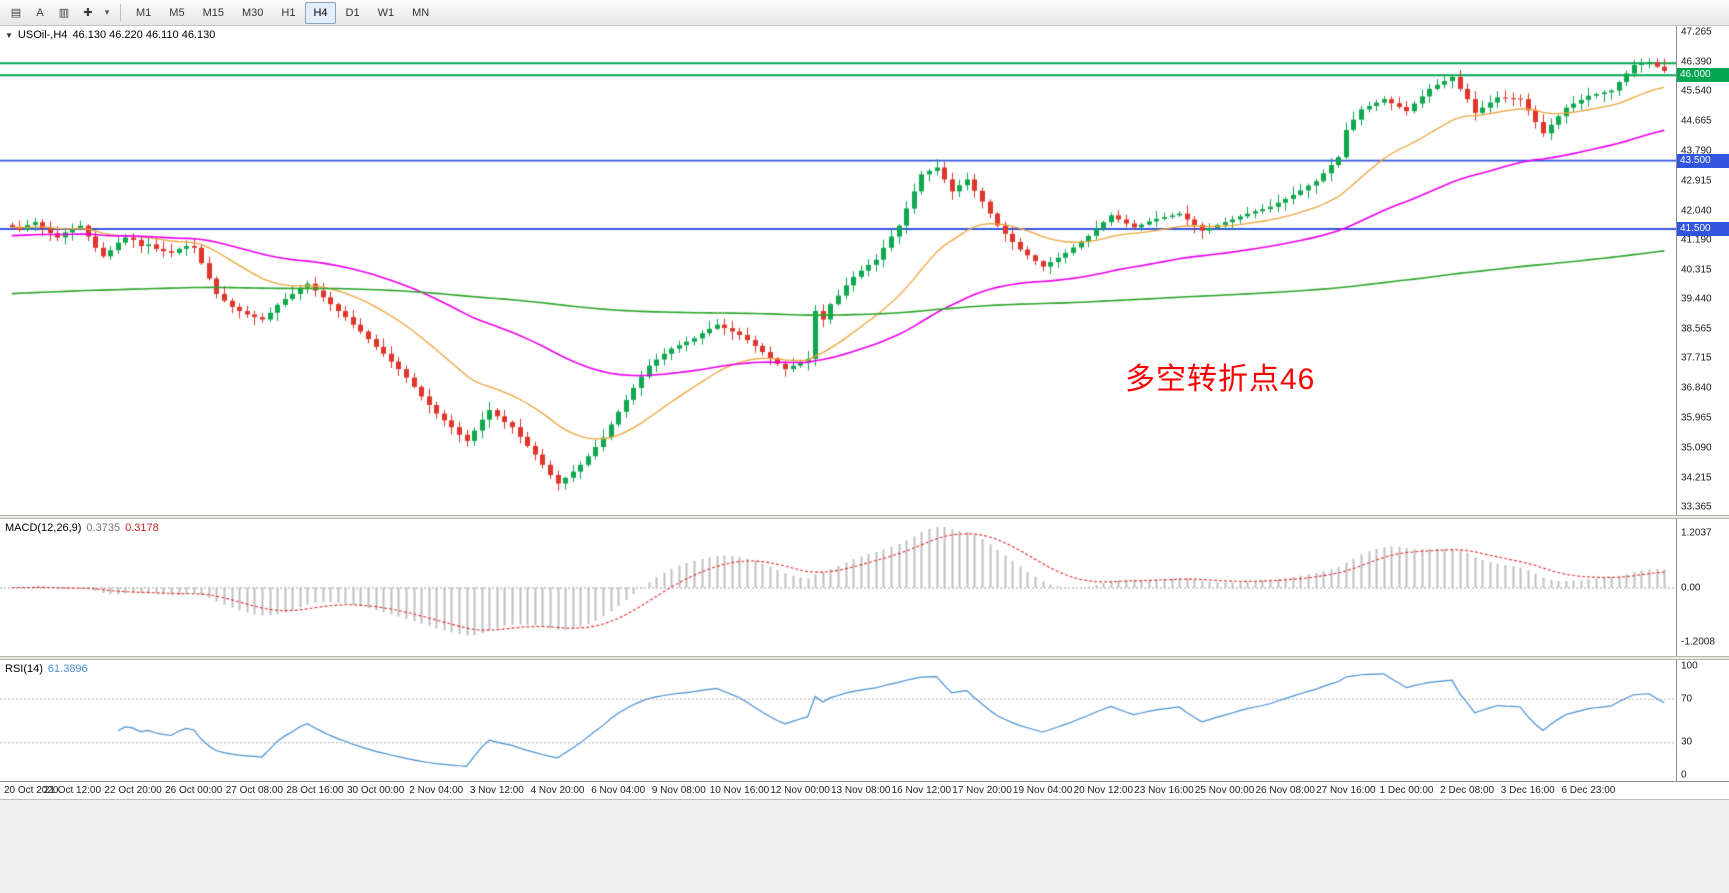  I want to click on rsi-canvas, so click(838, 720).